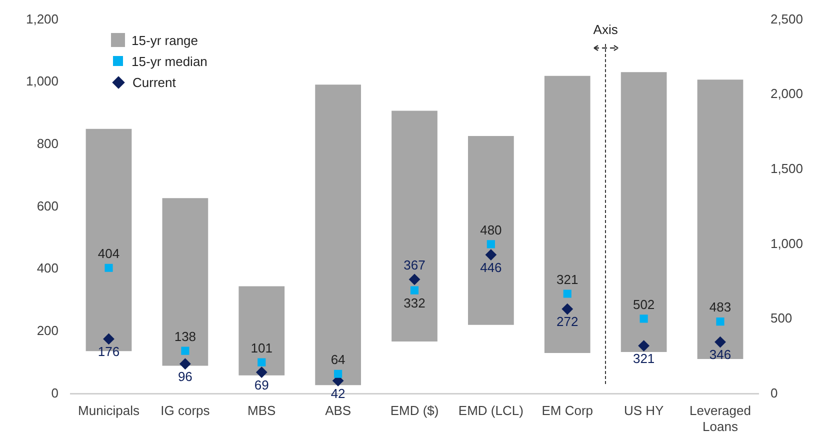 The width and height of the screenshot is (815, 447). What do you see at coordinates (787, 18) in the screenshot?
I see `y2-tick-label: 2,500` at bounding box center [787, 18].